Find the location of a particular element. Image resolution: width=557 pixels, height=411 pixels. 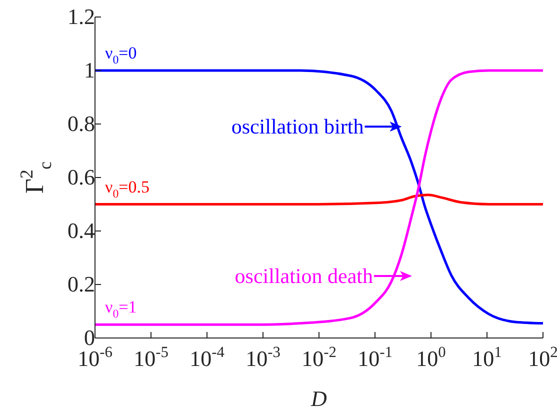

annotation: oscillation death is located at coordinates (304, 276).